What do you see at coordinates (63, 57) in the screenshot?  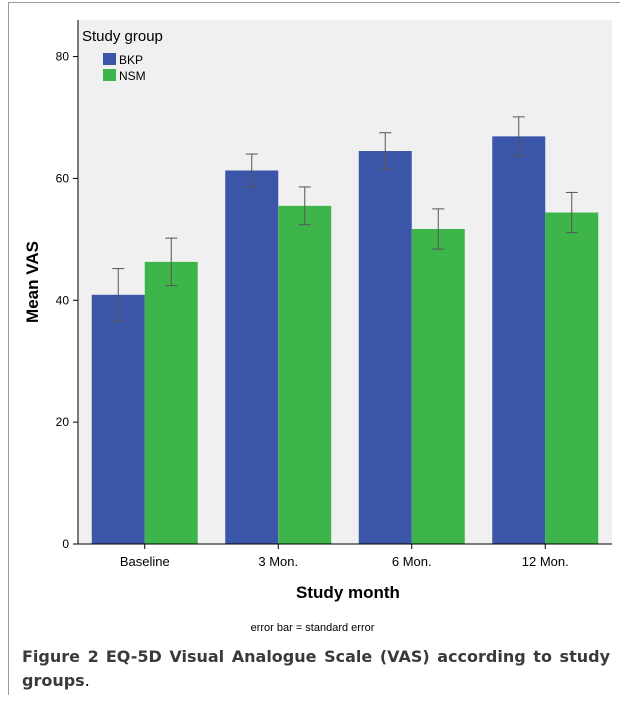 I see `y-tick-label: 80` at bounding box center [63, 57].